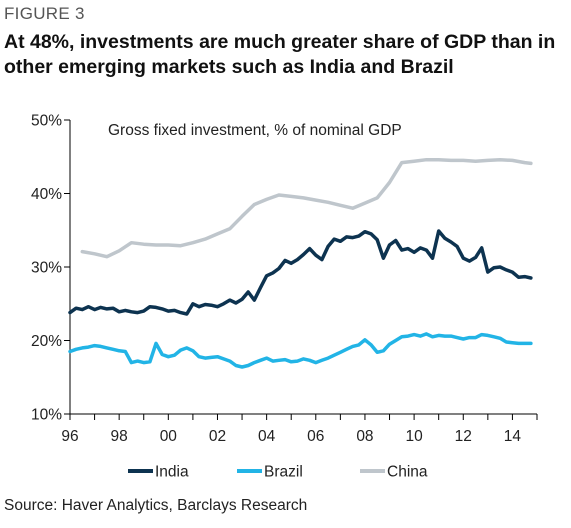 The width and height of the screenshot is (571, 528). What do you see at coordinates (46, 194) in the screenshot?
I see `y-tick-label: 40%` at bounding box center [46, 194].